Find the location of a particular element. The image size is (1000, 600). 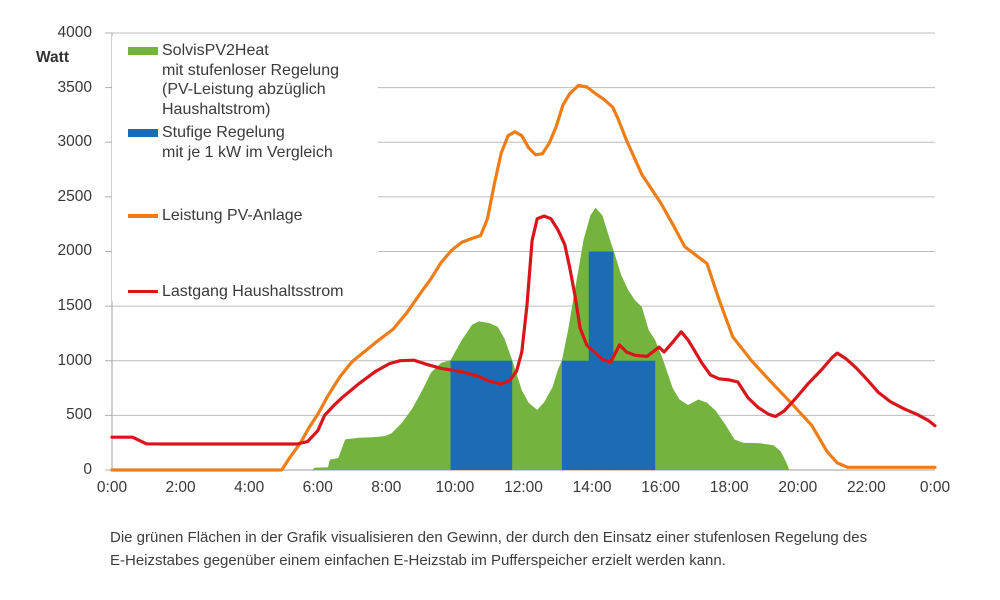

y-axis-label: 2500 is located at coordinates (74, 196).